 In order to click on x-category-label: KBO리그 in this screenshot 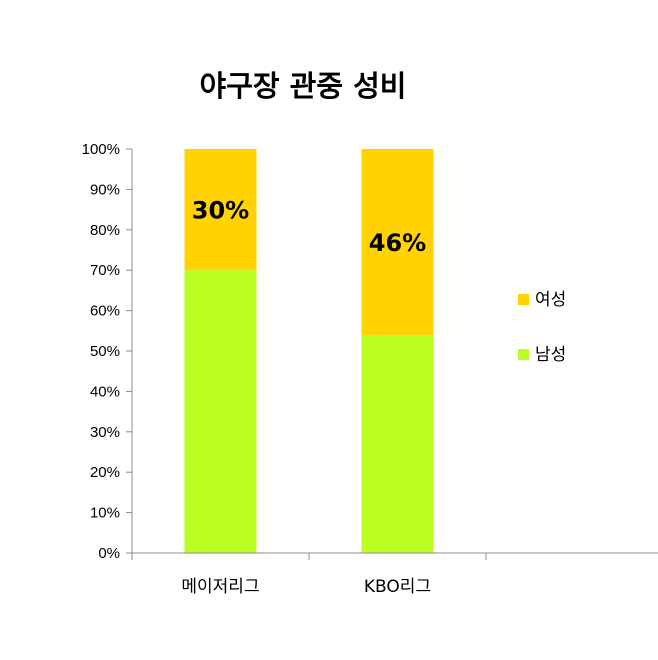, I will do `click(397, 587)`.